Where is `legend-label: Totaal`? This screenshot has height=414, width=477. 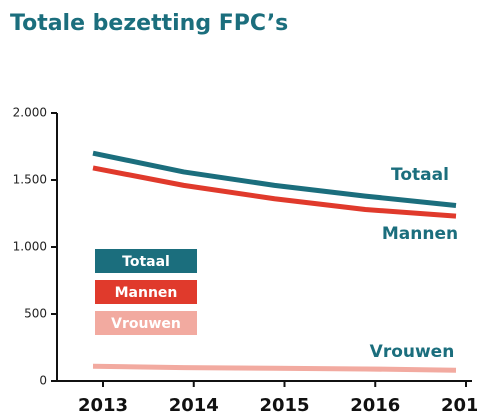 legend-label: Totaal is located at coordinates (146, 262).